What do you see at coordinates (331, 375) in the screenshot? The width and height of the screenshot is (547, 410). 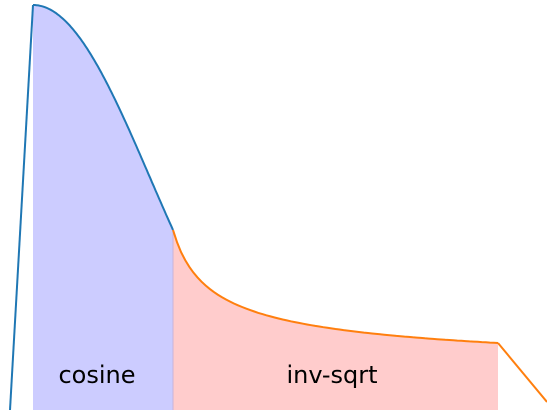 I see `inv-sqrt-label: inv-sqrt` at bounding box center [331, 375].